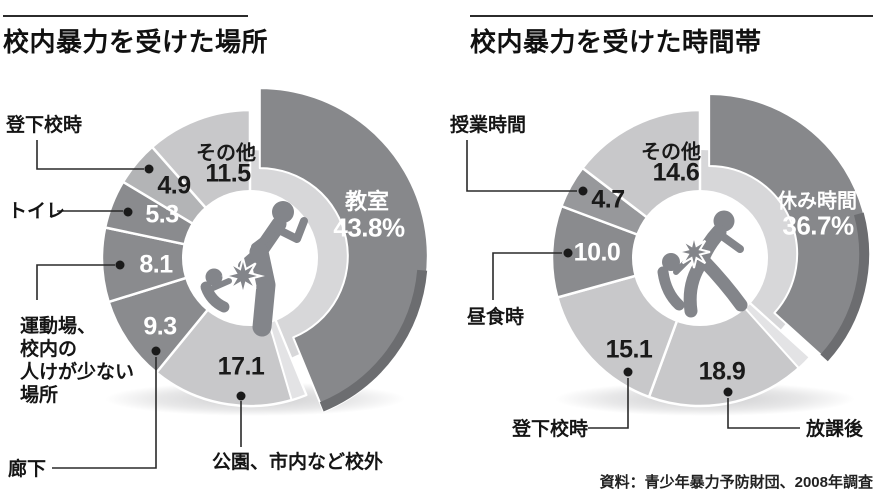 This screenshot has height=500, width=880. I want to click on chart-title-time: 校内暴力を受けた時間帯, so click(616, 42).